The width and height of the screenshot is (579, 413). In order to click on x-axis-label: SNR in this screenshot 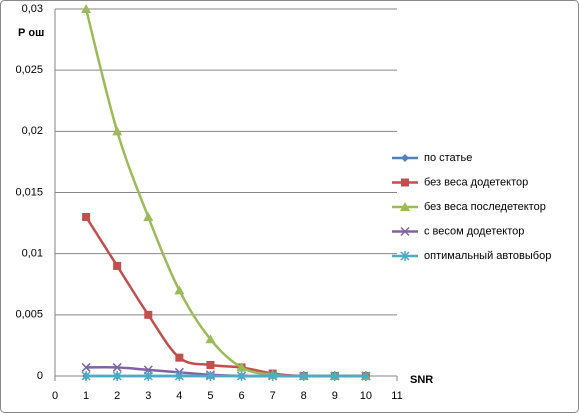, I will do `click(421, 380)`.